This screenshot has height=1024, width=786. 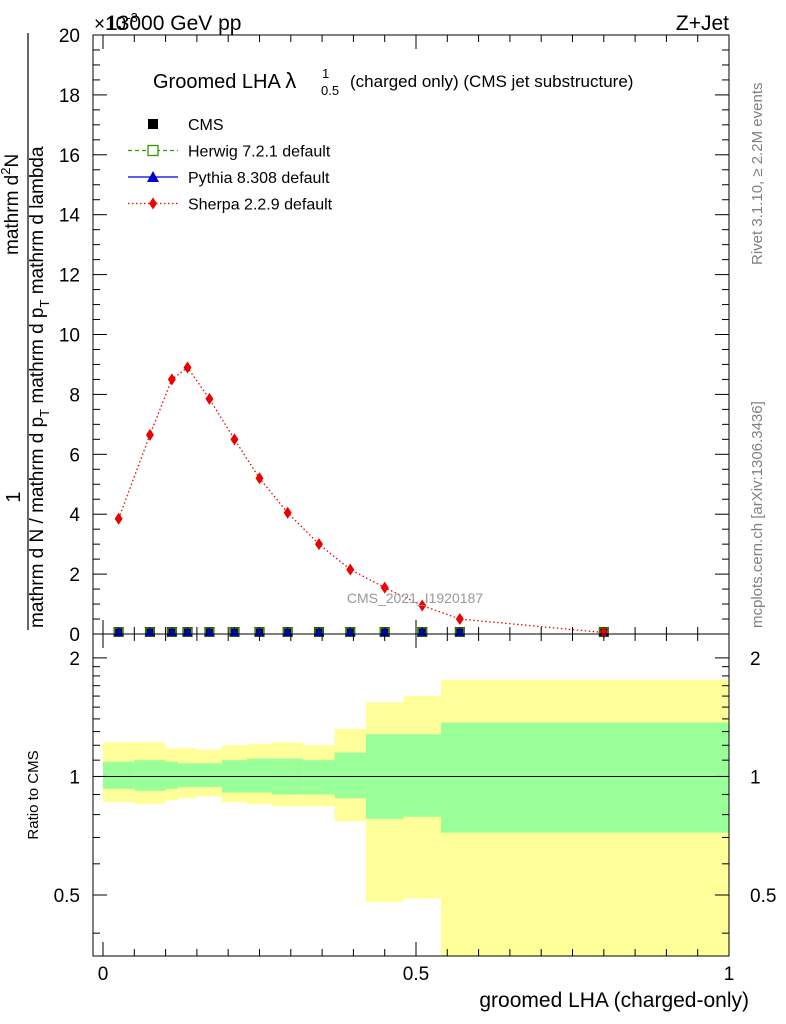 What do you see at coordinates (74, 395) in the screenshot?
I see `main-y-tick-label: 8` at bounding box center [74, 395].